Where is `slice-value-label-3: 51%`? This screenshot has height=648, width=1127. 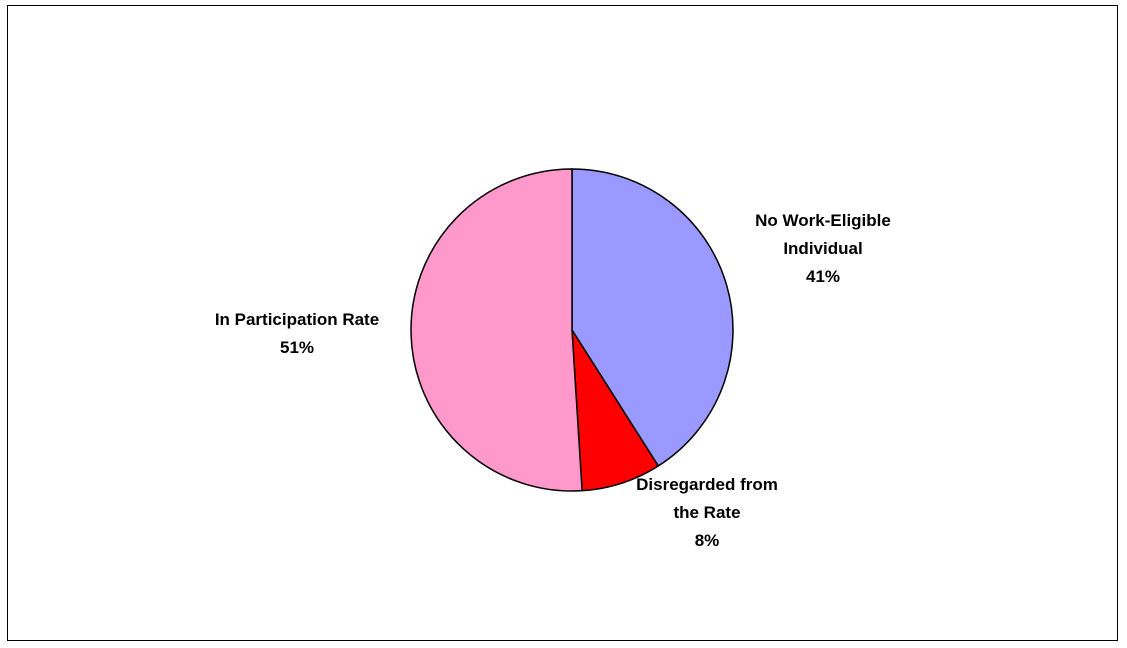 slice-value-label-3: 51% is located at coordinates (297, 347).